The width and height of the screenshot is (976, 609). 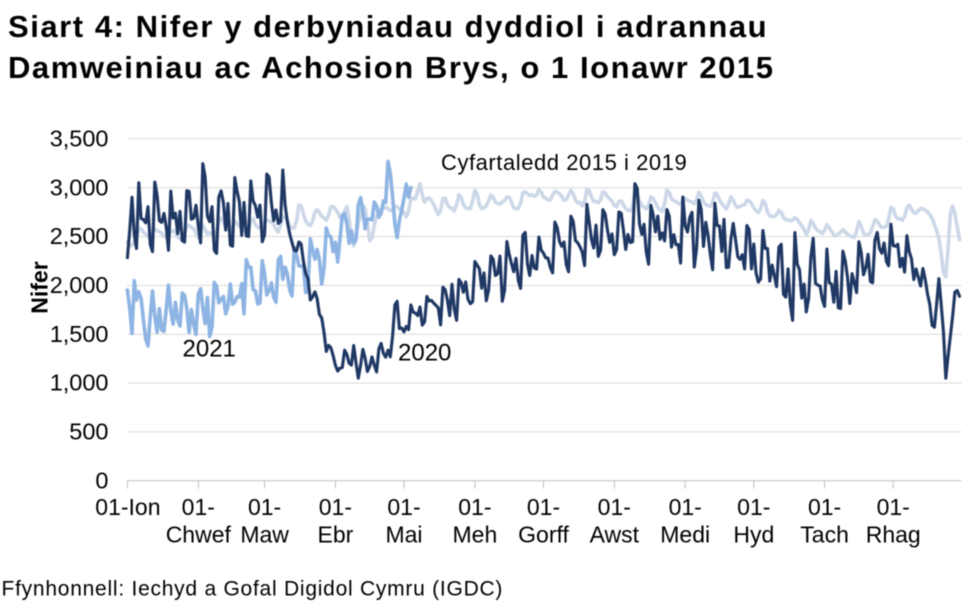 What do you see at coordinates (564, 162) in the screenshot?
I see `svg-text: Cyfartaledd 2015 i 2019` at bounding box center [564, 162].